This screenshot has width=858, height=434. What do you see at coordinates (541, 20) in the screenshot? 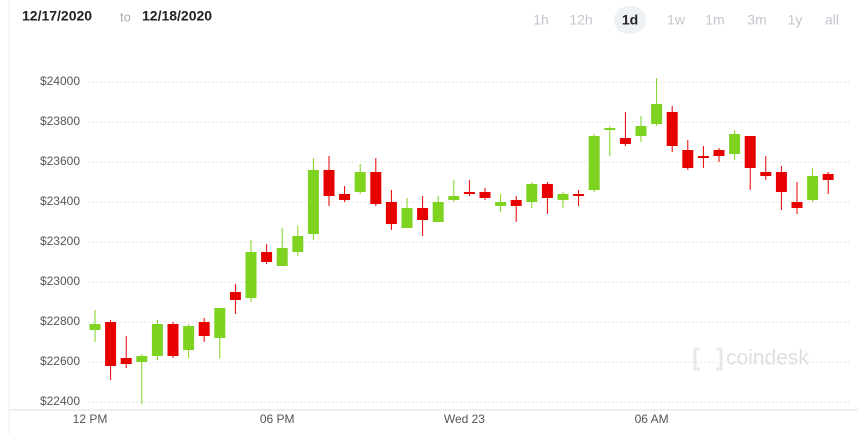
I see `range-button: 1h` at bounding box center [541, 20].